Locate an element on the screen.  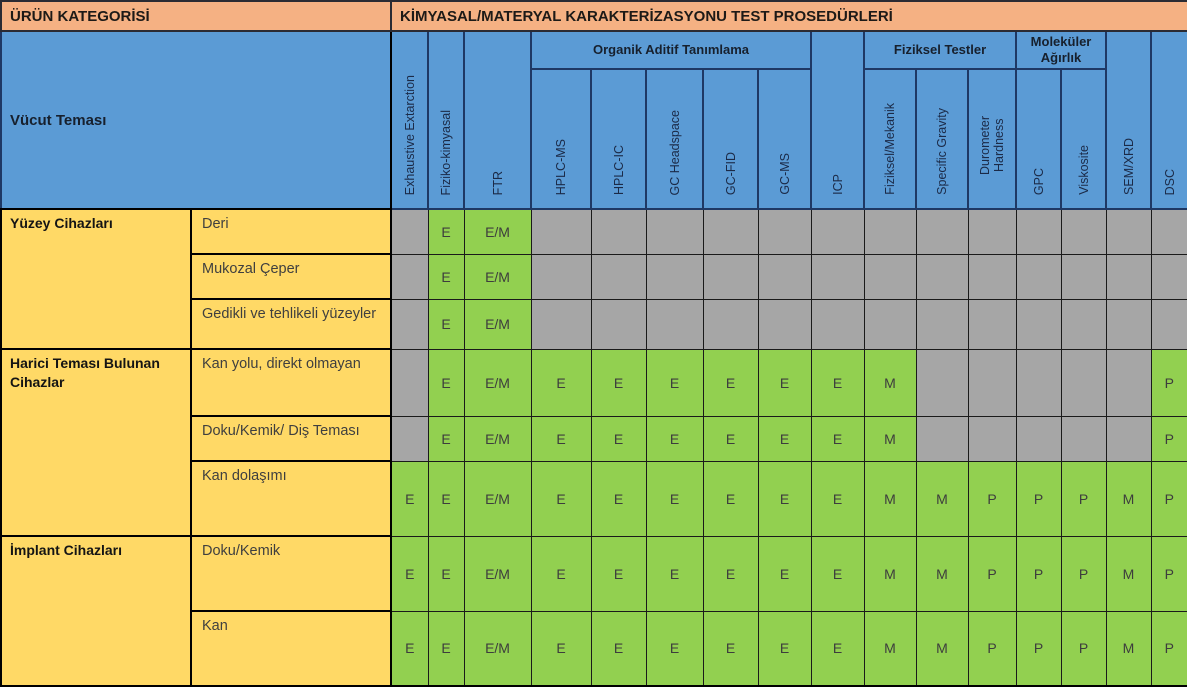
test-column-label: DSC is located at coordinates (1169, 181).